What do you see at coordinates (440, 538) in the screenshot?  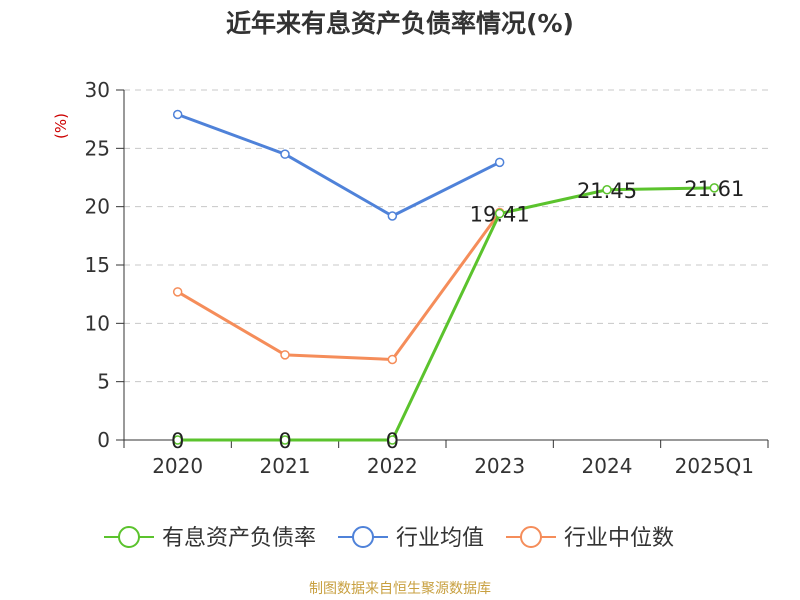 I see `legend-label: 行业均值` at bounding box center [440, 538].